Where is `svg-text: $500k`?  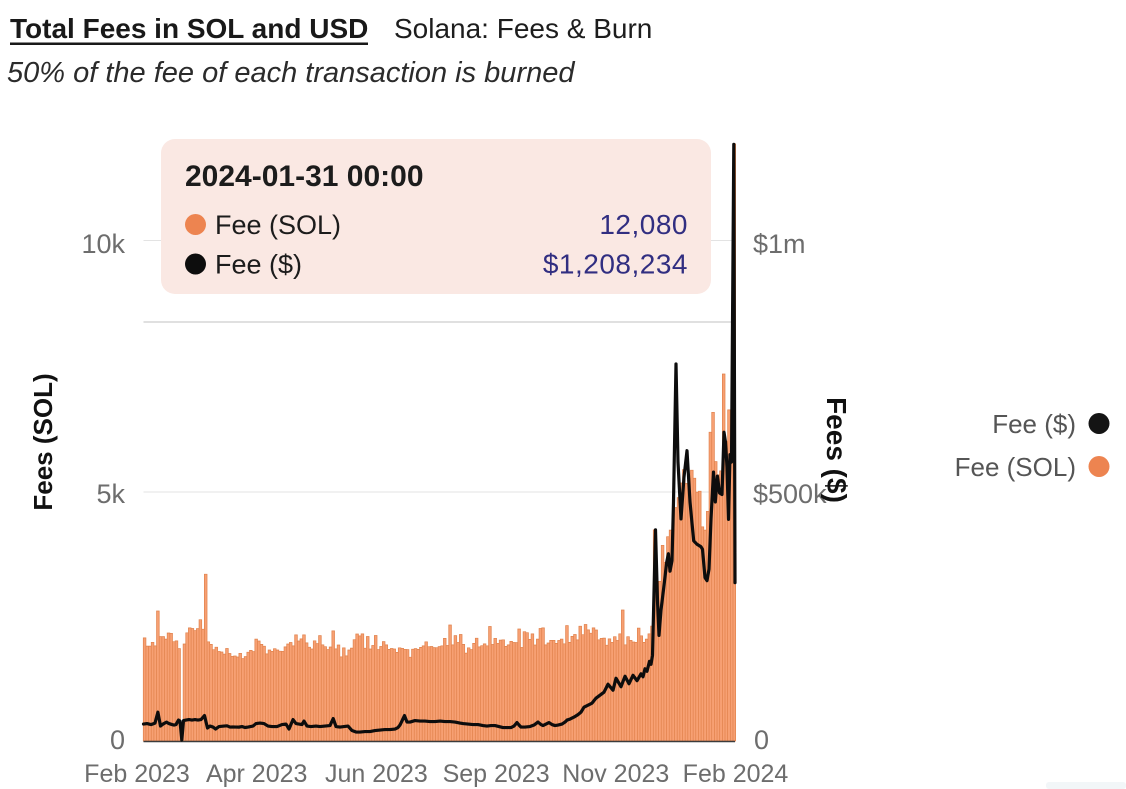 svg-text: $500k is located at coordinates (790, 494).